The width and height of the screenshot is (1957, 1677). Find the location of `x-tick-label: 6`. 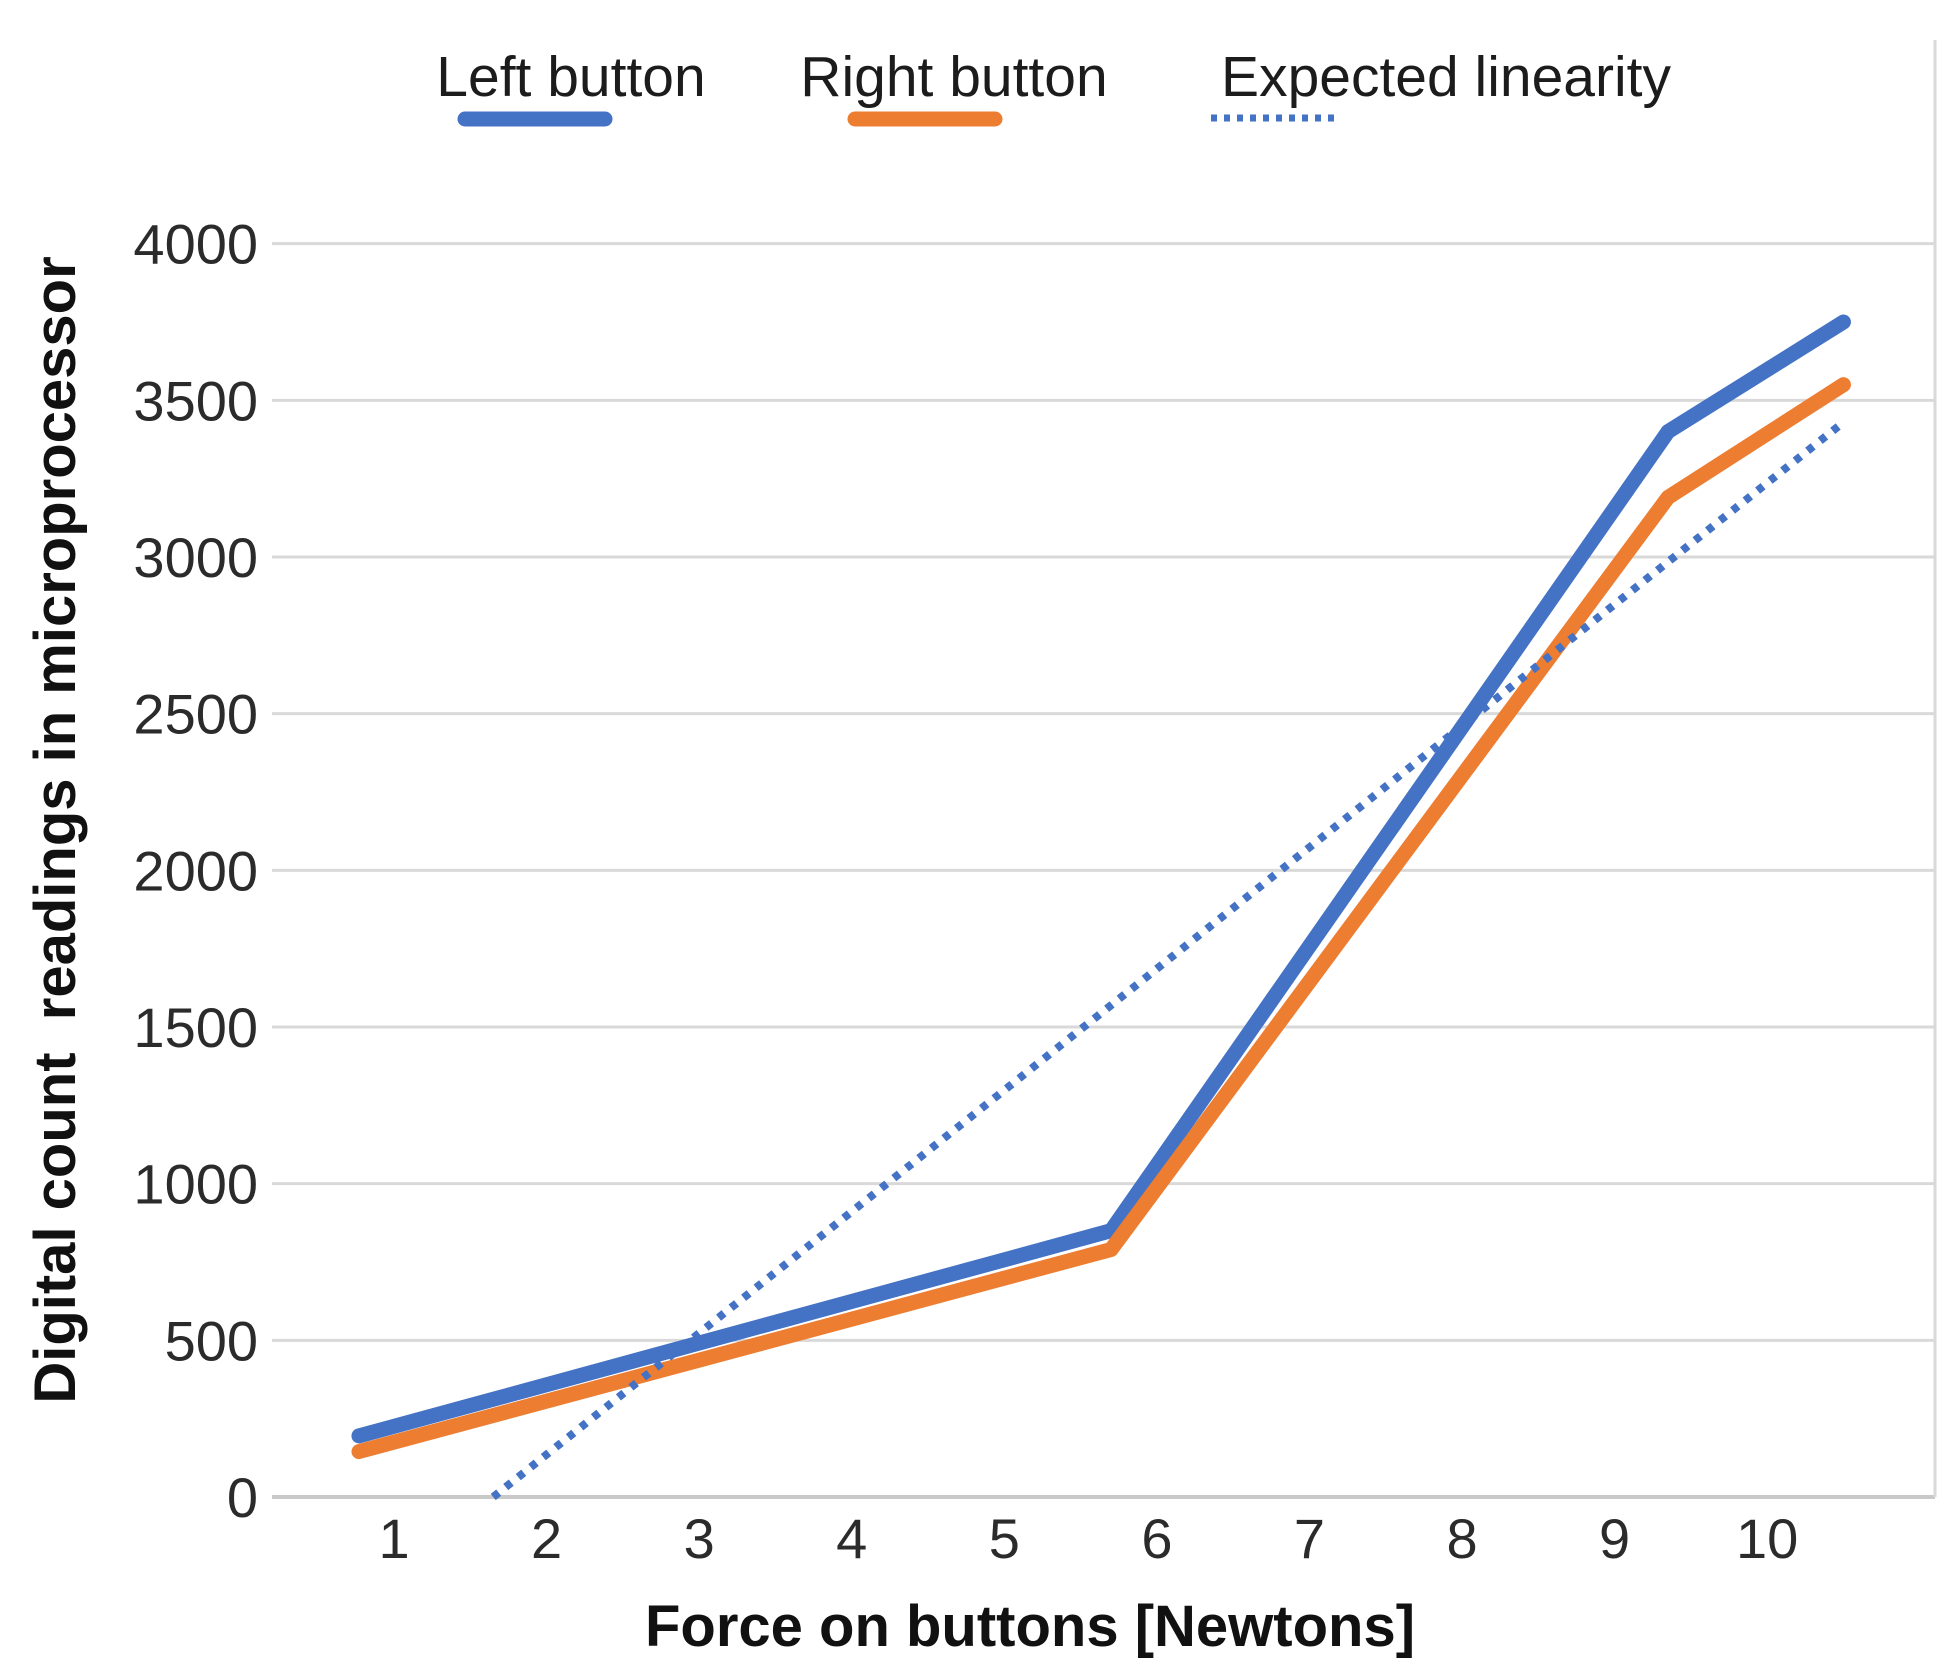

x-tick-label: 6 is located at coordinates (1156, 1538).